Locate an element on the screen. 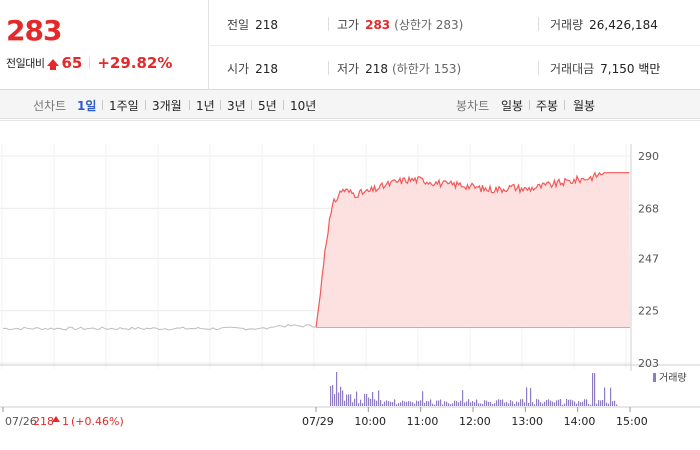  stat-high: 고가 283 (상한가 283) is located at coordinates (400, 24).